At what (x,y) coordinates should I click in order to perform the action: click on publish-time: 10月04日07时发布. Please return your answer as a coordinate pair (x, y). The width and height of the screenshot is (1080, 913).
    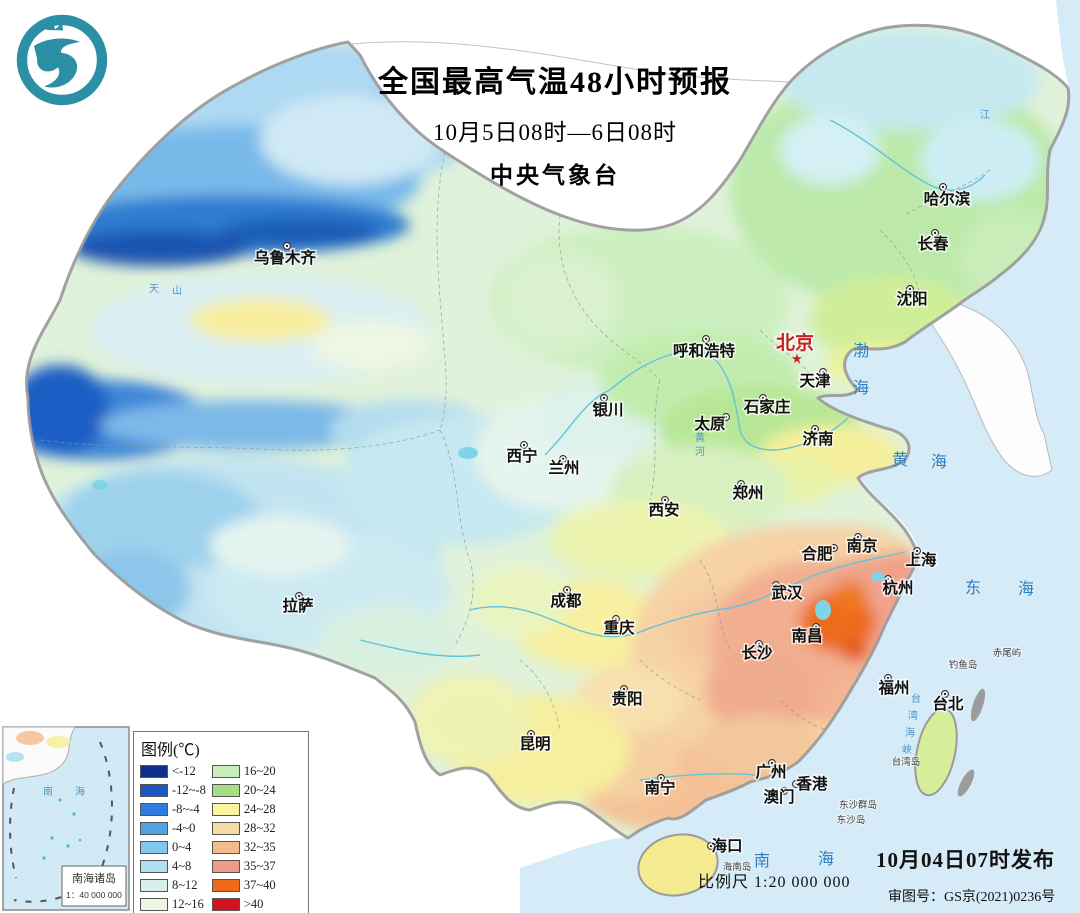
    Looking at the image, I should click on (965, 860).